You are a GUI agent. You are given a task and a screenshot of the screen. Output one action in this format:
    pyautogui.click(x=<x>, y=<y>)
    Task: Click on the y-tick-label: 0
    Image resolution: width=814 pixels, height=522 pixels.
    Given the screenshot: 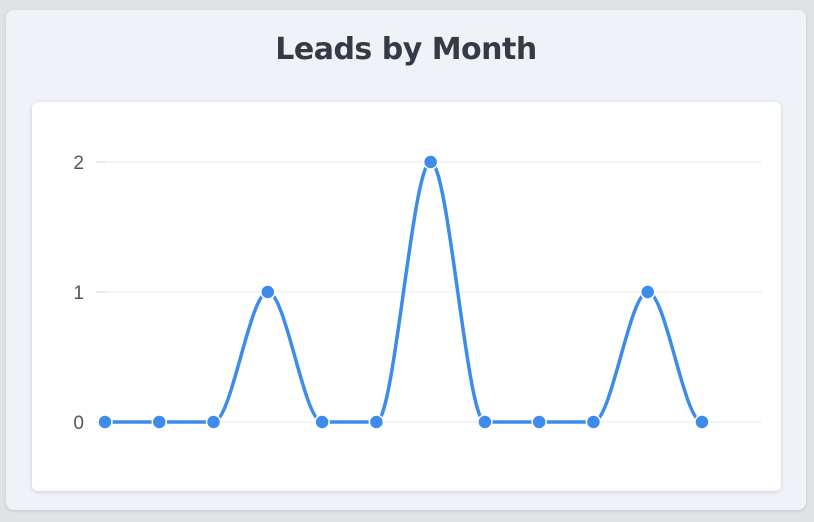 What is the action you would take?
    pyautogui.click(x=78, y=423)
    